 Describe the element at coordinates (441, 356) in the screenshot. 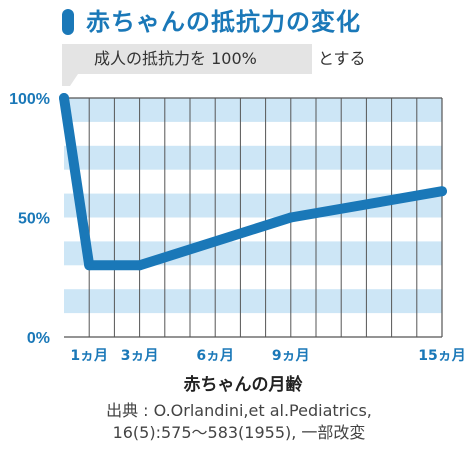

I see `x-tick-label: 15ヵ月` at that location.